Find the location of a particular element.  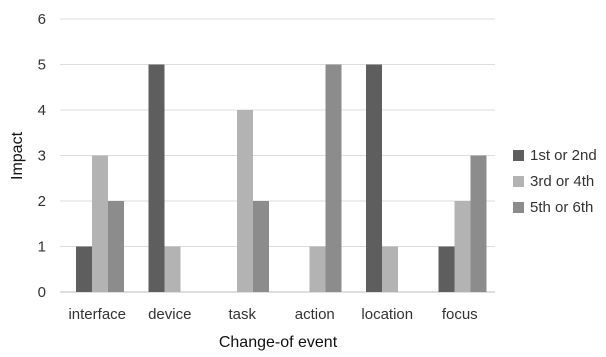

y-tick-label: 4 is located at coordinates (42, 110).